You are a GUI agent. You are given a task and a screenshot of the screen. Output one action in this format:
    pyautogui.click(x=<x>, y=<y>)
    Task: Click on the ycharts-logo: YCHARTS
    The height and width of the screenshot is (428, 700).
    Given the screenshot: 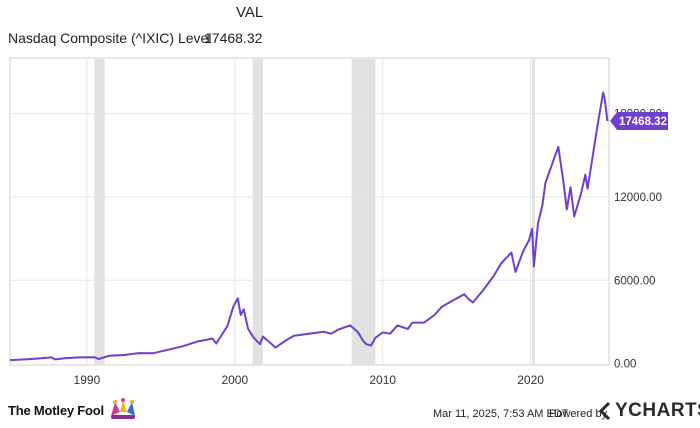 What is the action you would take?
    pyautogui.click(x=649, y=411)
    